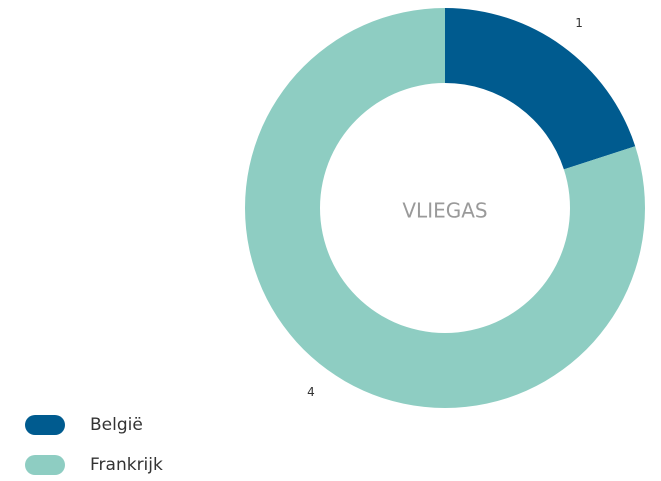 The image size is (661, 481). I want to click on donut-slice, so click(540, 89).